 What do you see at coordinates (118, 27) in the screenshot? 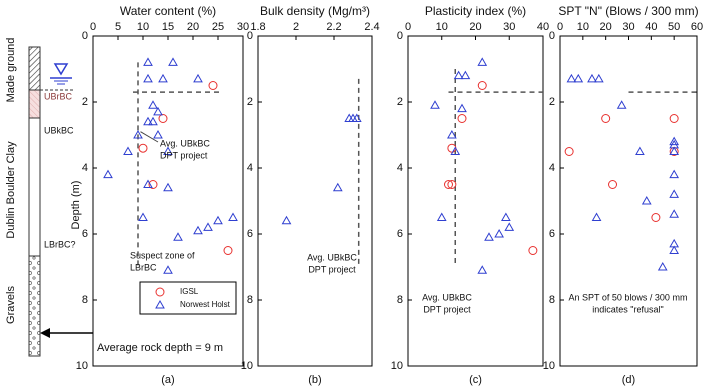
I see `x-tick-label: 5` at bounding box center [118, 27].